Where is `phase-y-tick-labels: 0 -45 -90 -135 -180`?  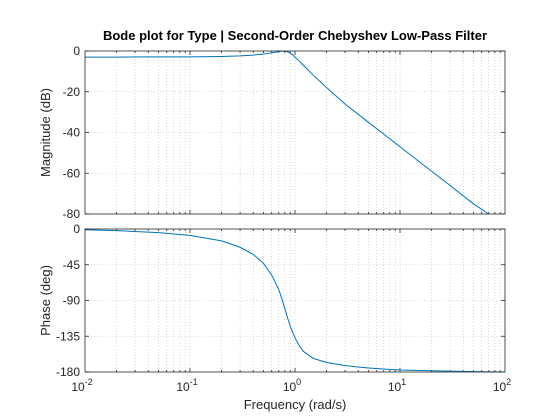 phase-y-tick-labels: 0 -45 -90 -135 -180 is located at coordinates (68, 300).